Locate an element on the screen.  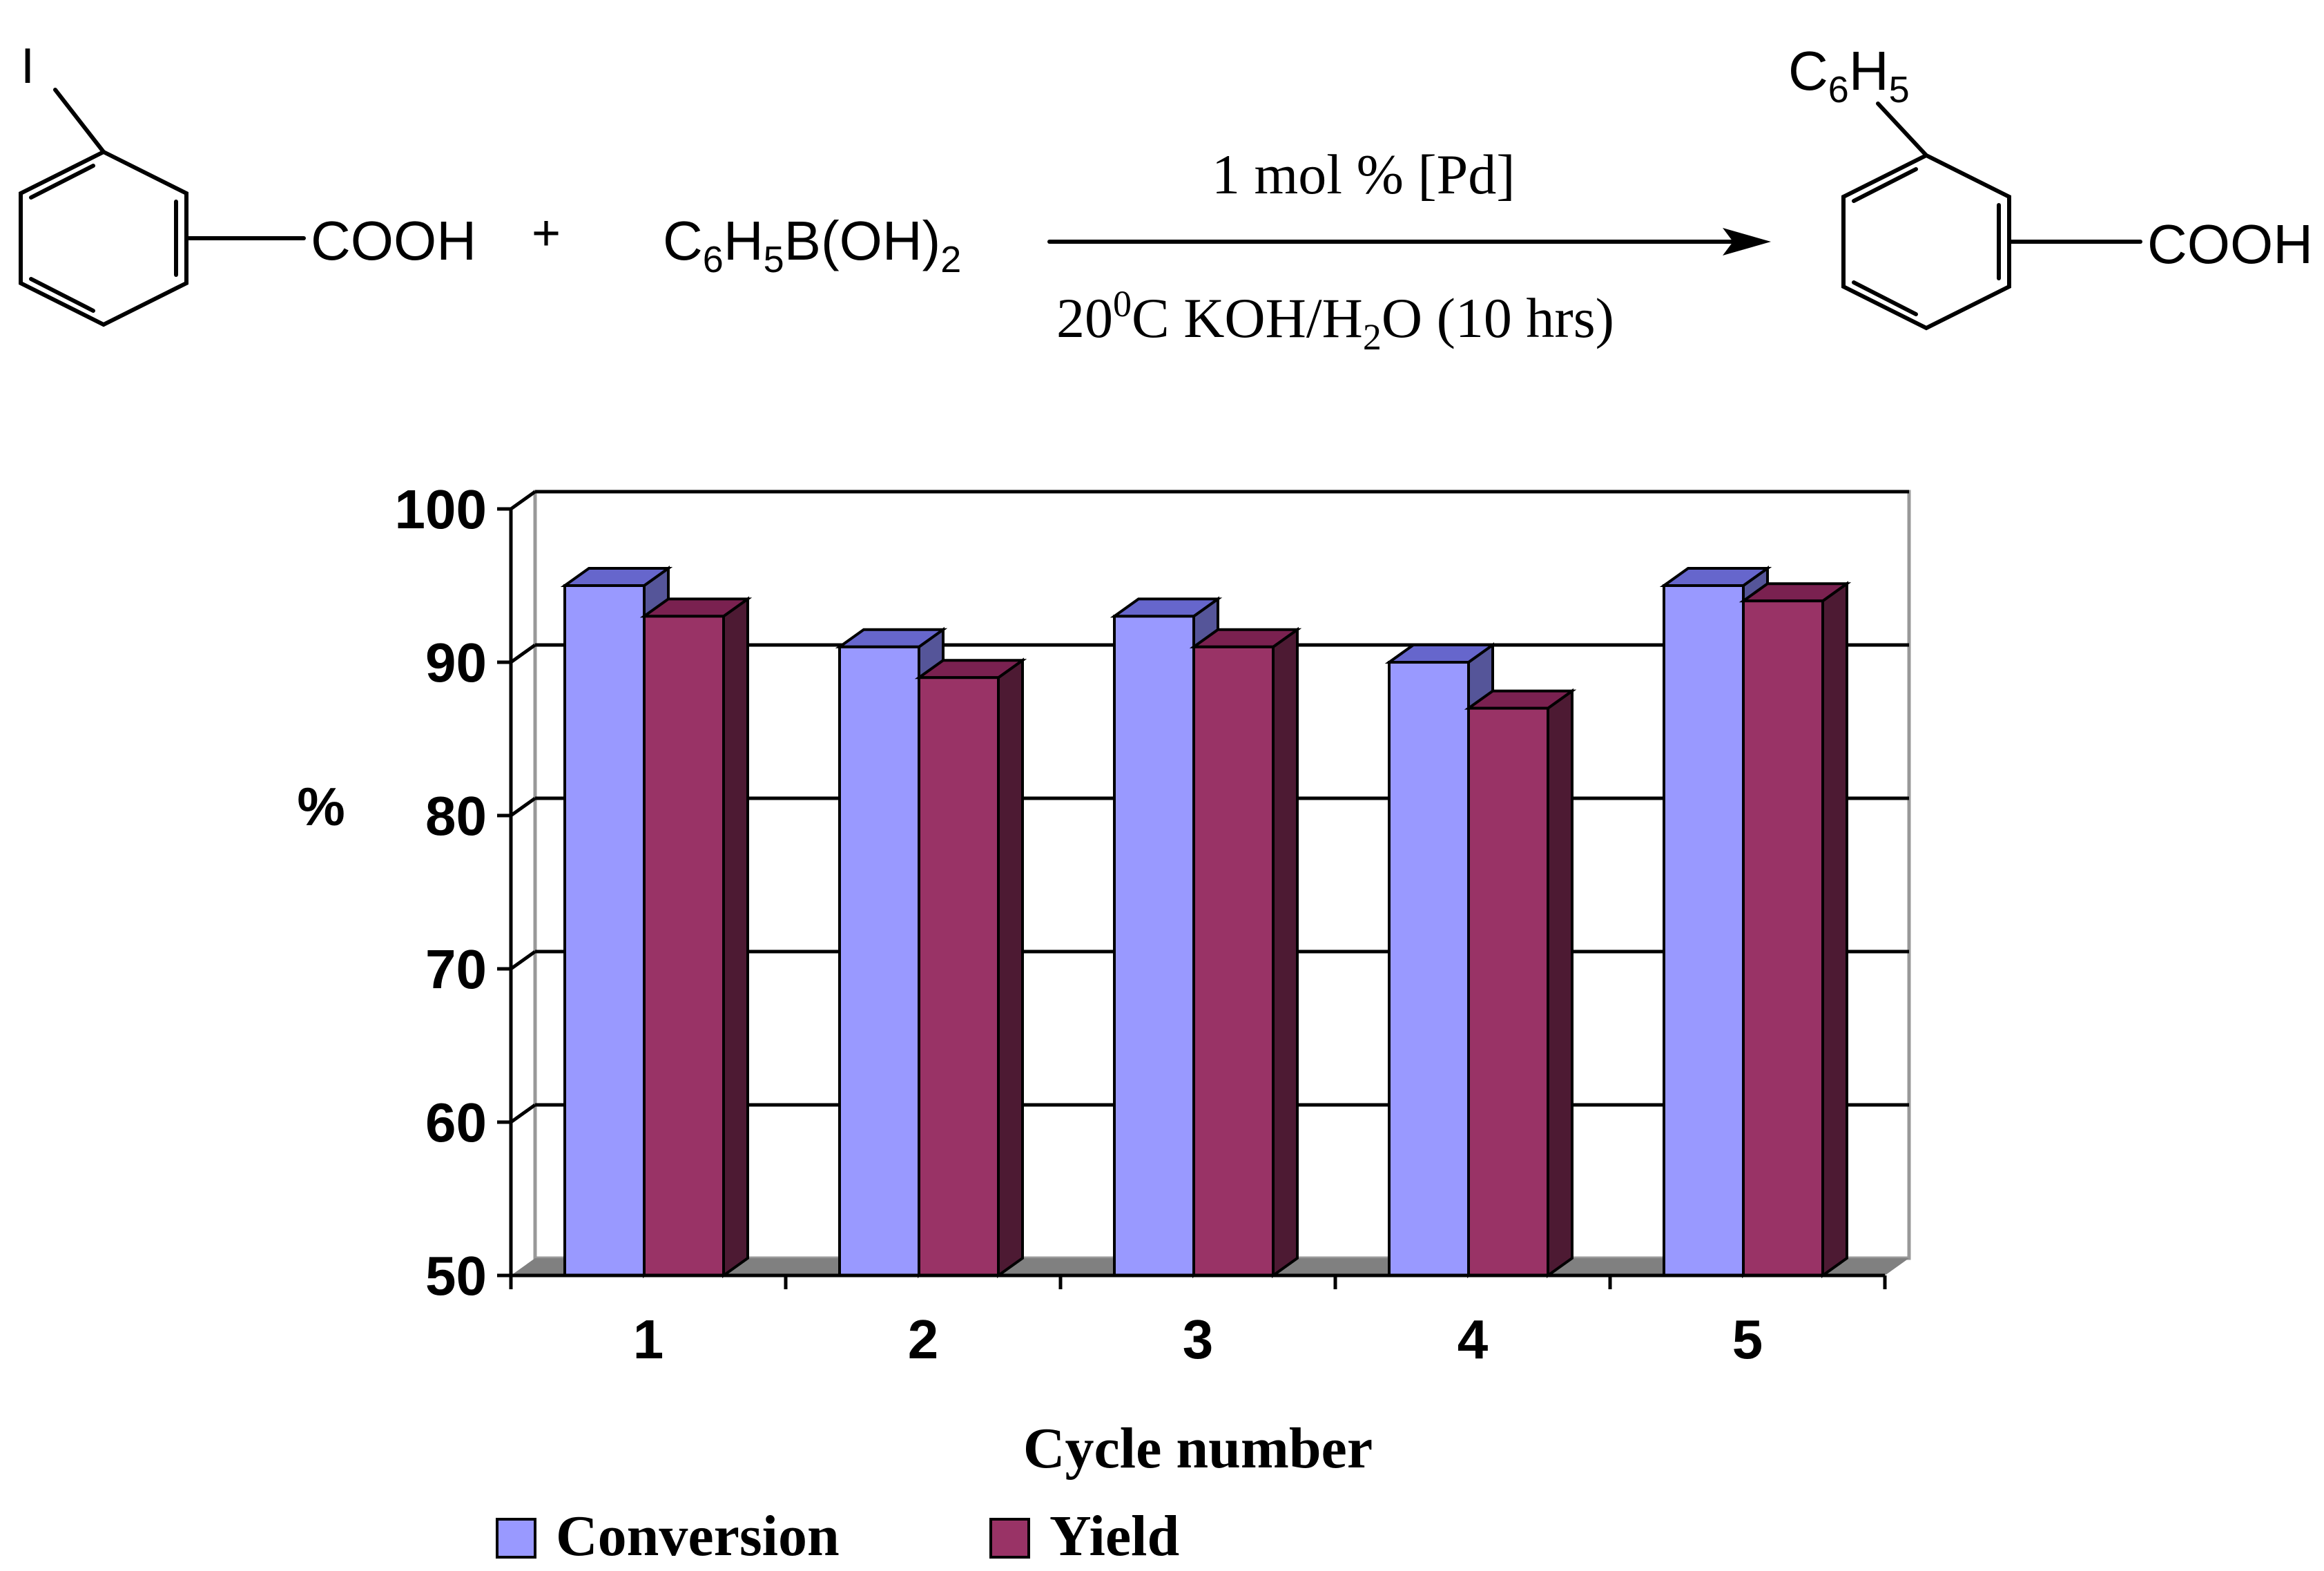
x-axis-label: Cycle number is located at coordinates (1198, 1448).